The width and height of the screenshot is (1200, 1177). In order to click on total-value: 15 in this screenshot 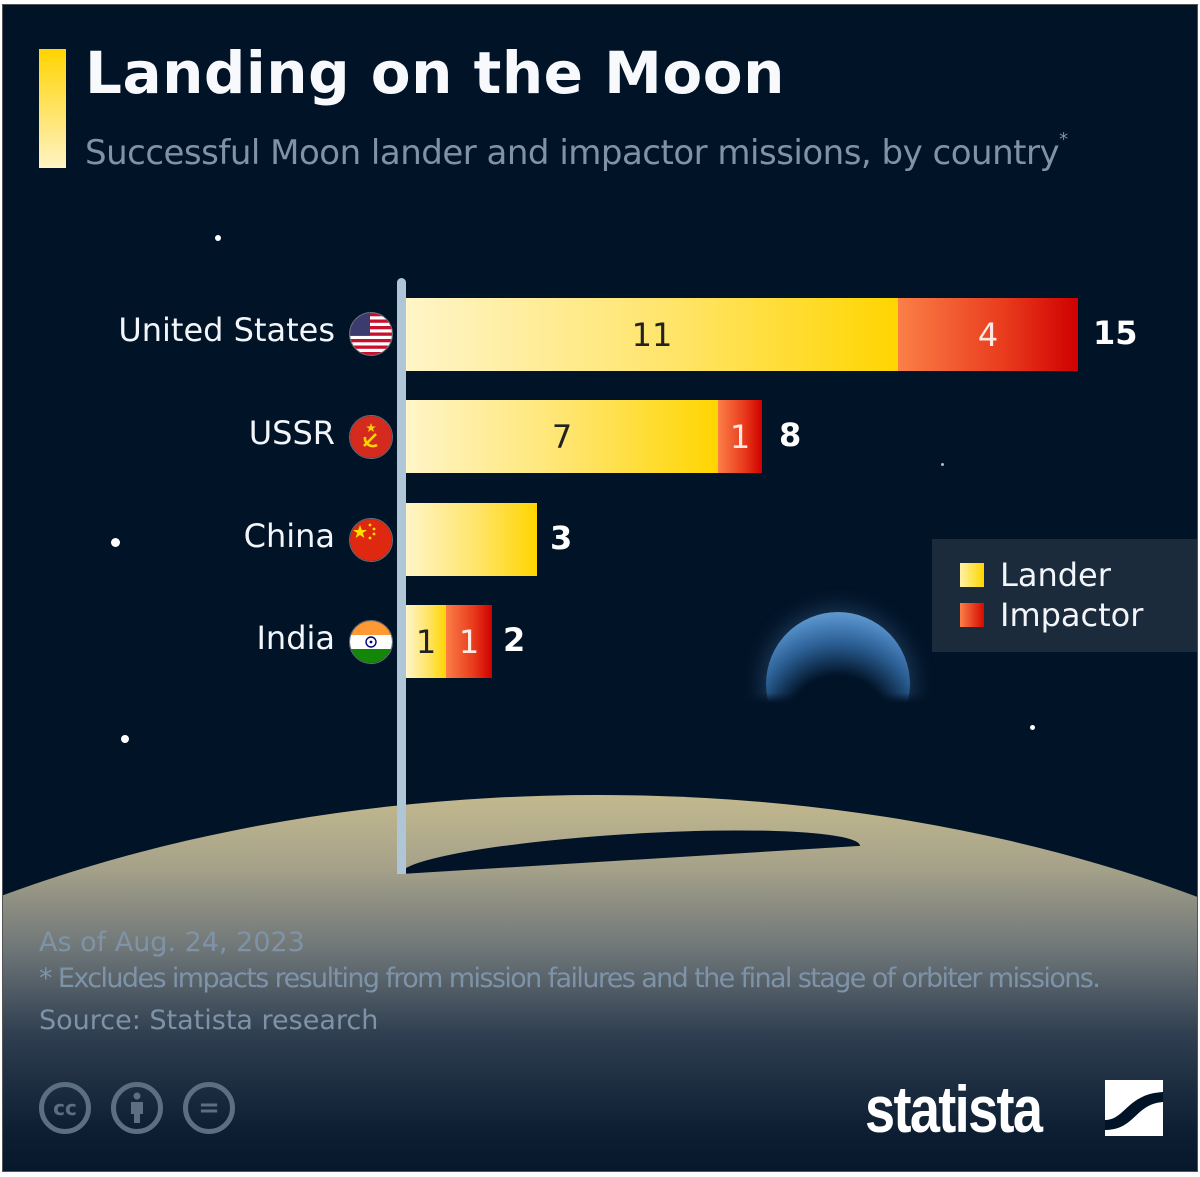, I will do `click(1115, 333)`.